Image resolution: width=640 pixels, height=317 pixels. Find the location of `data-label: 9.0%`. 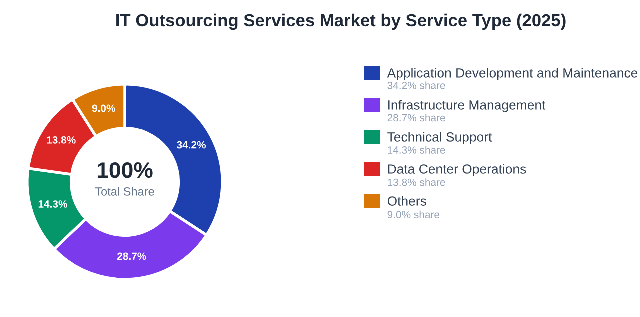

data-label: 9.0% is located at coordinates (104, 108).